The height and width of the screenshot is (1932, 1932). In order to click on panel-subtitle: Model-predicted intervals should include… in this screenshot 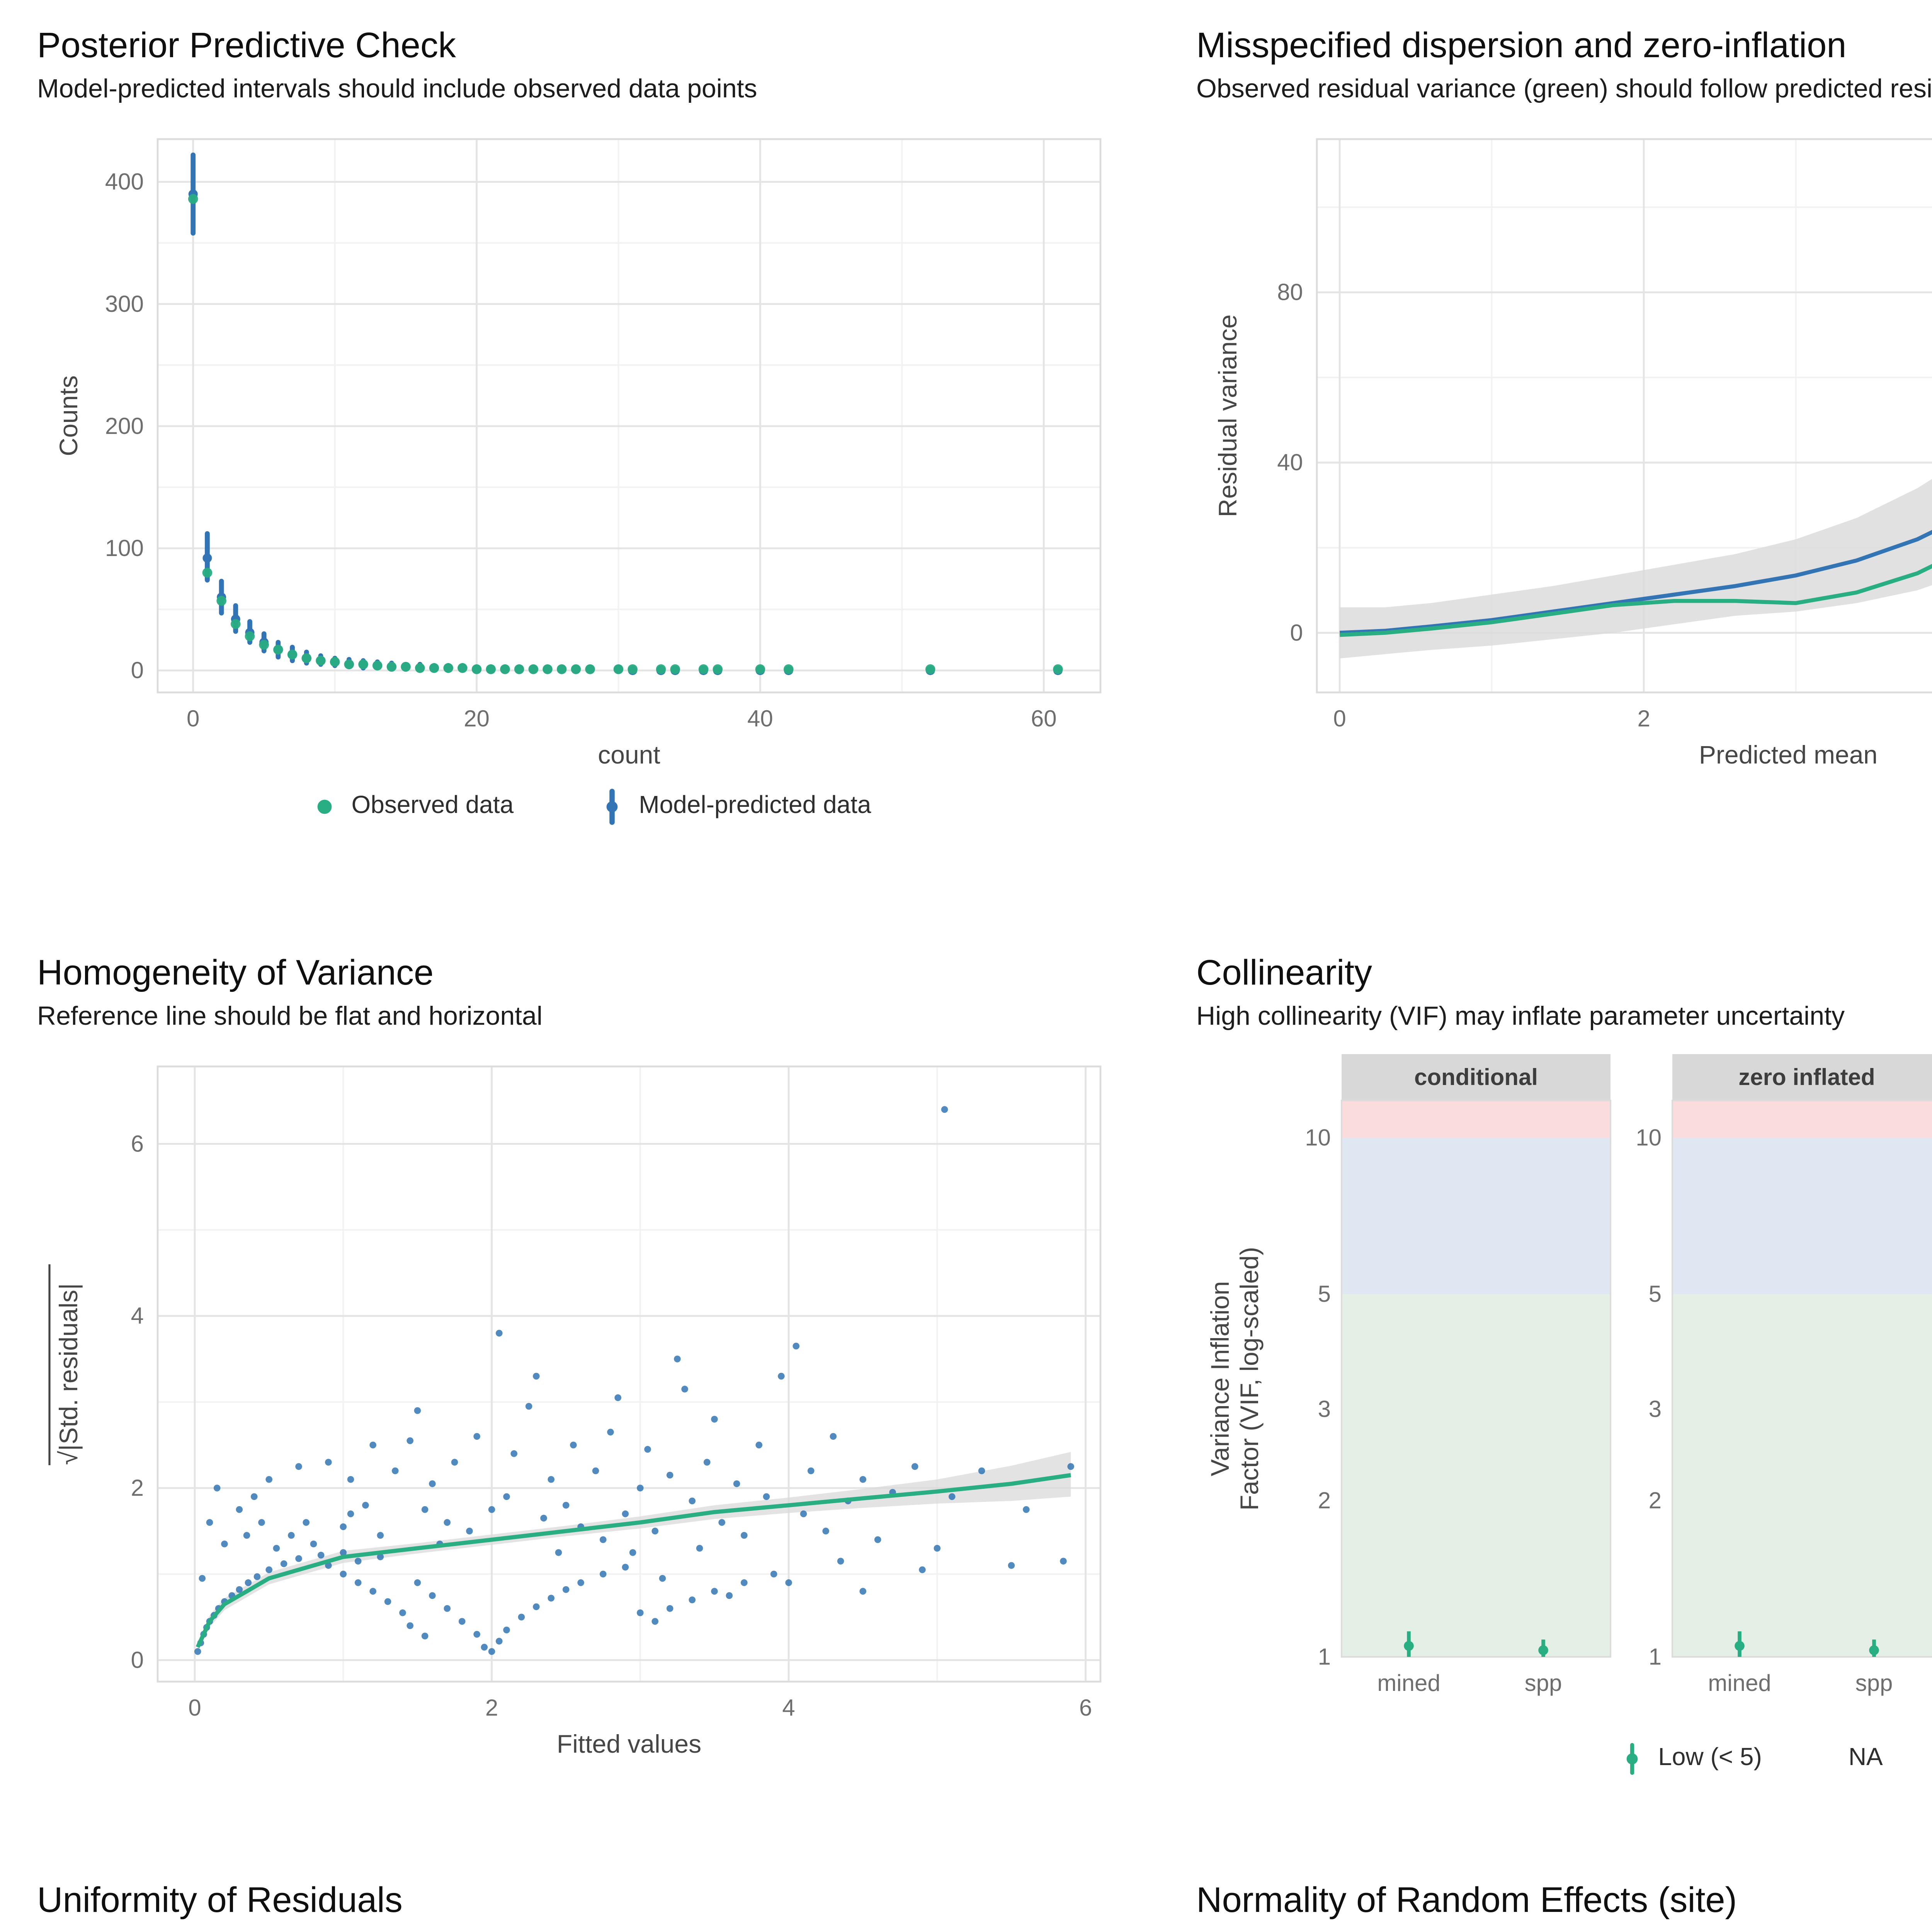, I will do `click(397, 89)`.